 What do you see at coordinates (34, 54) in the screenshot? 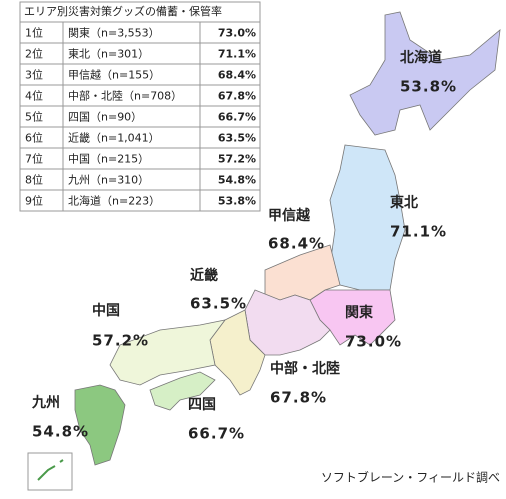
I see `rank: 2位` at bounding box center [34, 54].